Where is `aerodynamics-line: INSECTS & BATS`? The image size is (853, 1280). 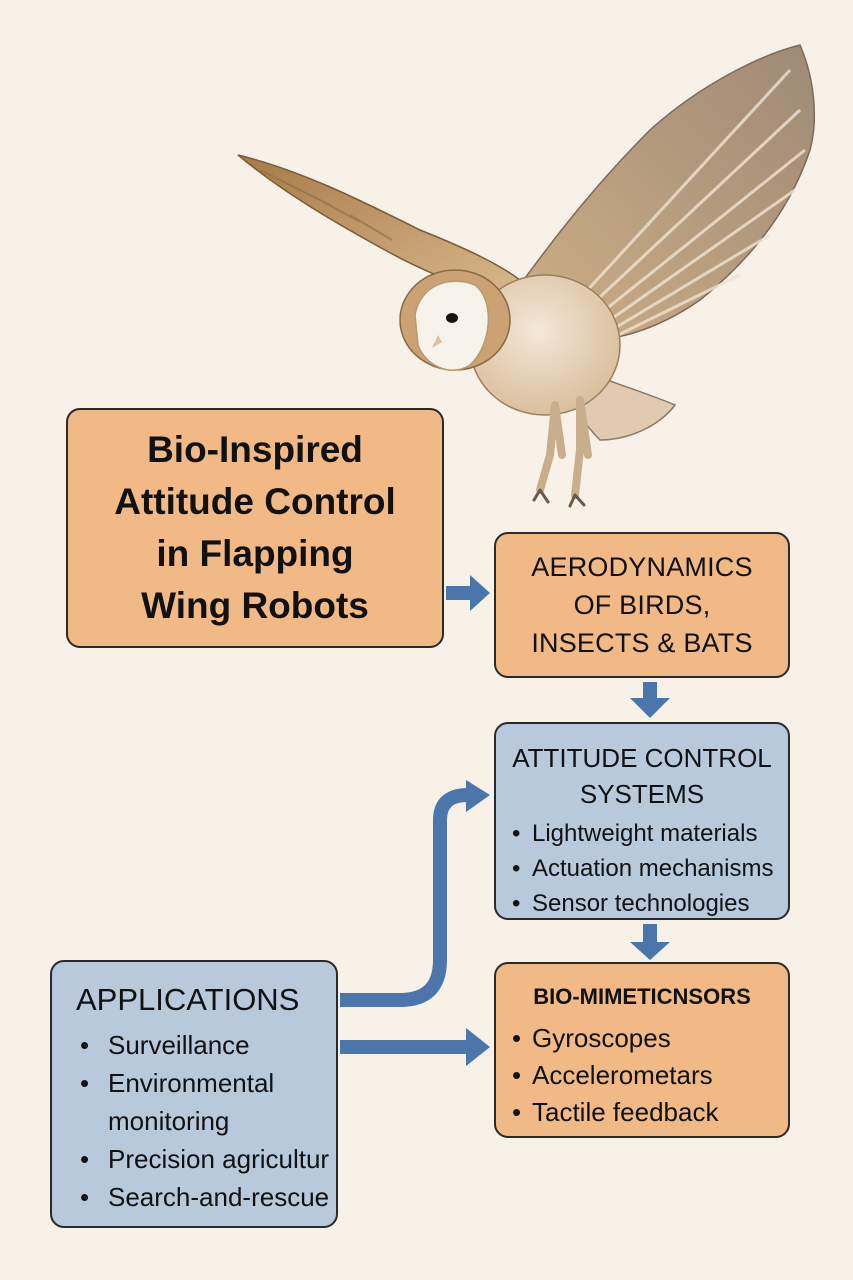 aerodynamics-line: INSECTS & BATS is located at coordinates (642, 643).